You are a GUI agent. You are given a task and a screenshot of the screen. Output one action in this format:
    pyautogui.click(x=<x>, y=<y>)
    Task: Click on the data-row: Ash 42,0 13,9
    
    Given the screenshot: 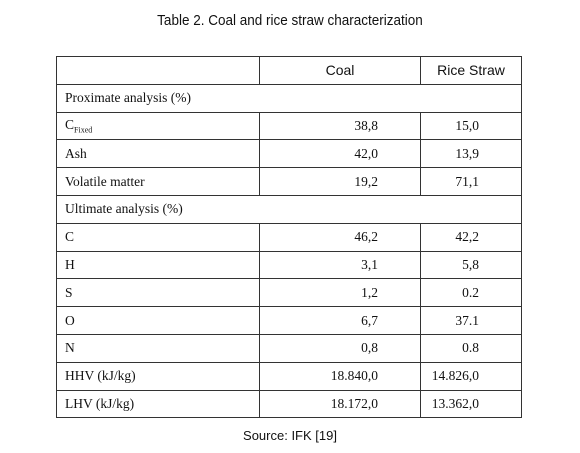 What is the action you would take?
    pyautogui.click(x=289, y=154)
    